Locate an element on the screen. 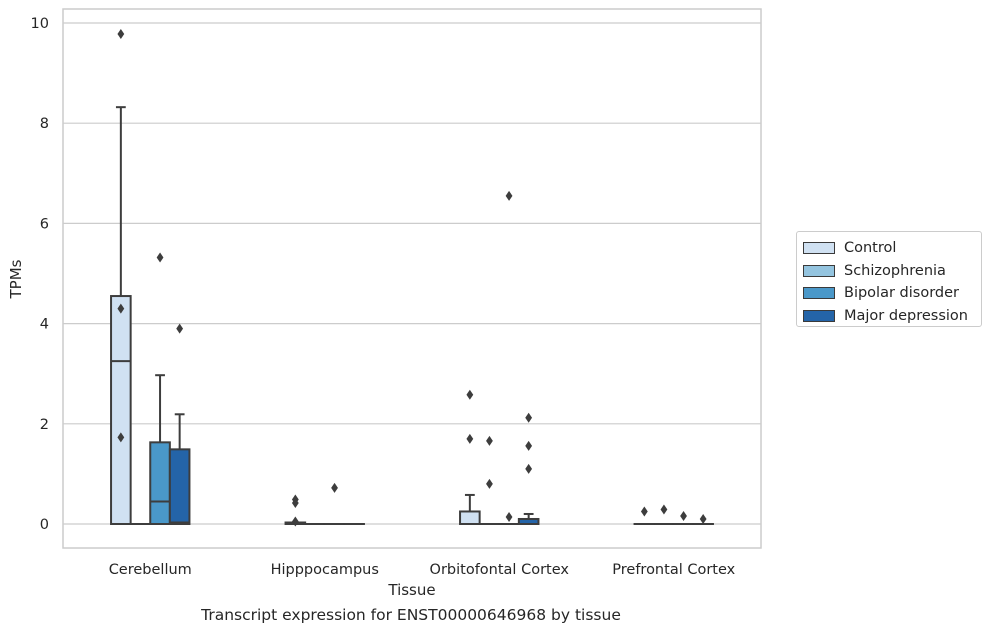 Image resolution: width=992 pixels, height=634 pixels. y-tick-label-6: 6 is located at coordinates (44, 224).